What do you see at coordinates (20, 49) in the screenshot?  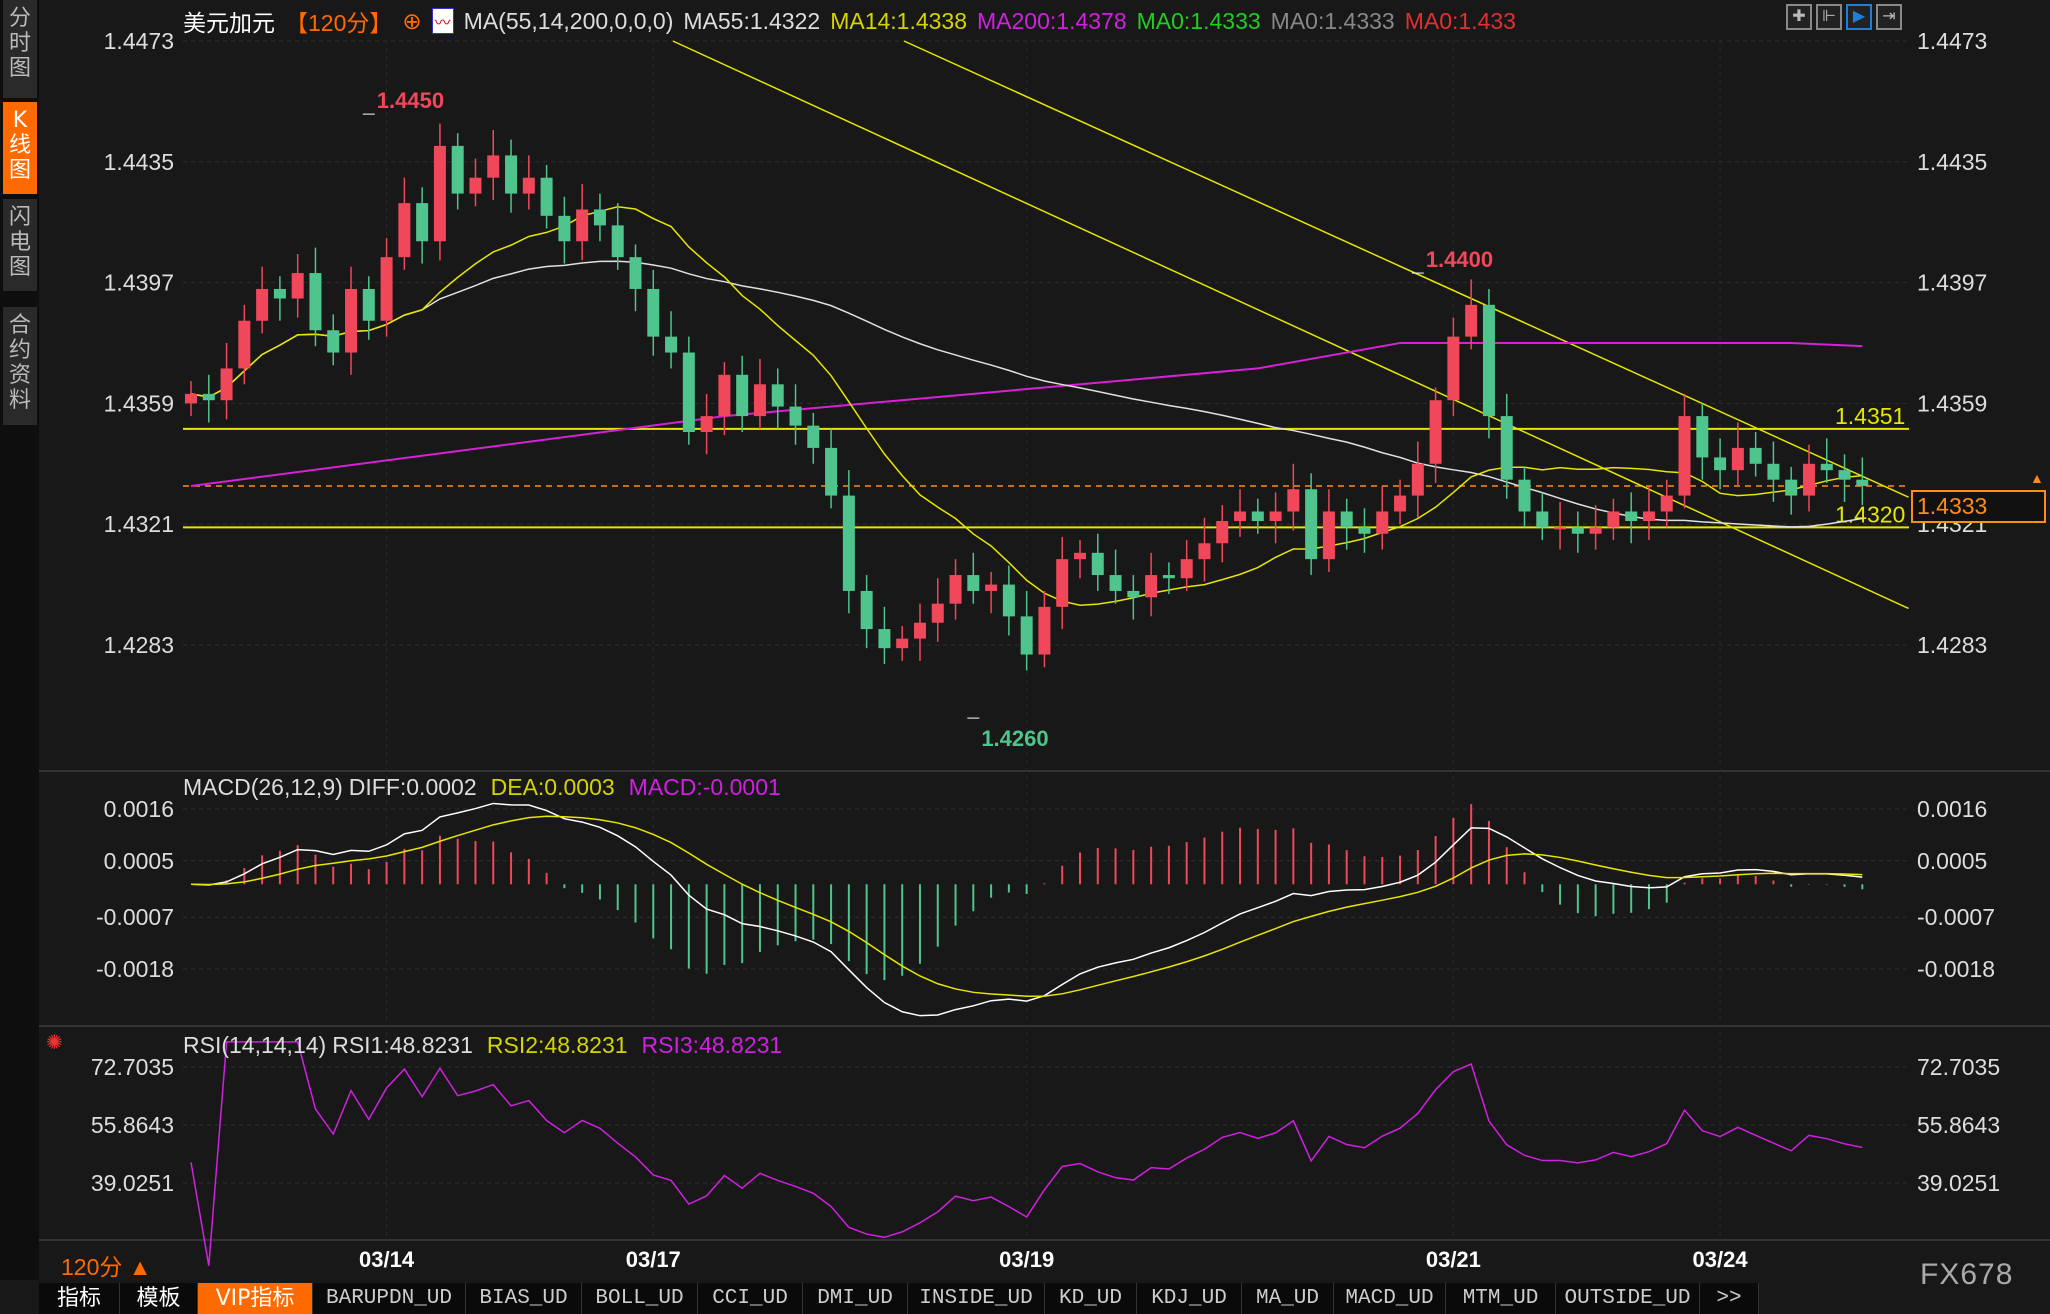 I see `sidebar-tab-timeshare: 分时图` at bounding box center [20, 49].